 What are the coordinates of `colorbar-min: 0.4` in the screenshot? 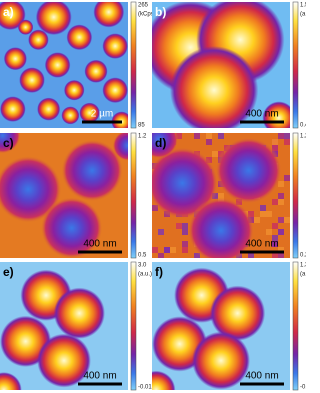 It's located at (303, 126).